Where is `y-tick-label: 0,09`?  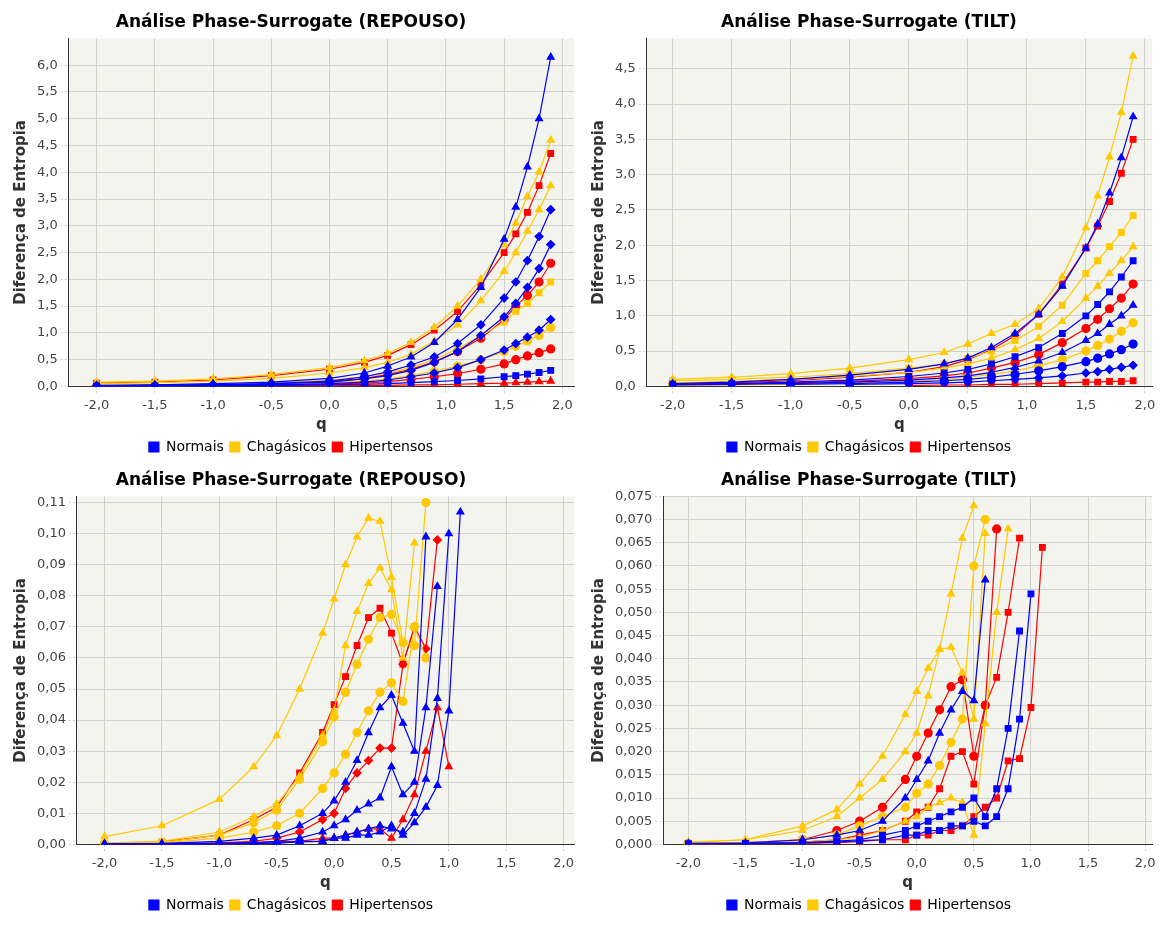 y-tick-label: 0,09 is located at coordinates (51, 564).